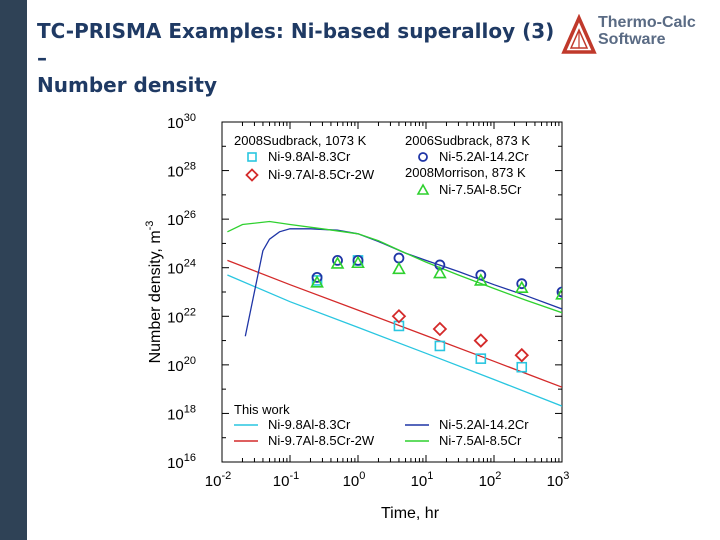  I want to click on thermo-calc-logo-icon, so click(579, 34).